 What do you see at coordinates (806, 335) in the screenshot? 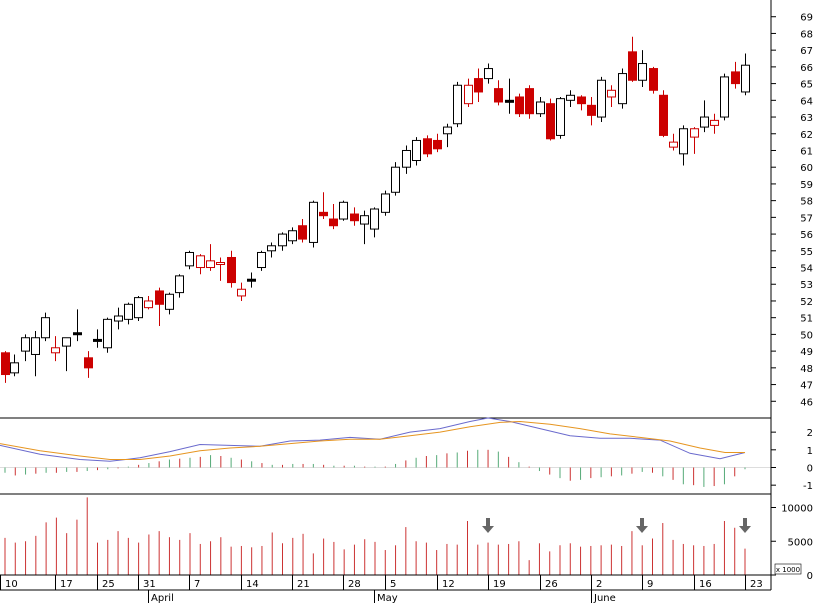
I see `y-tick-label-price: 50` at bounding box center [806, 335].